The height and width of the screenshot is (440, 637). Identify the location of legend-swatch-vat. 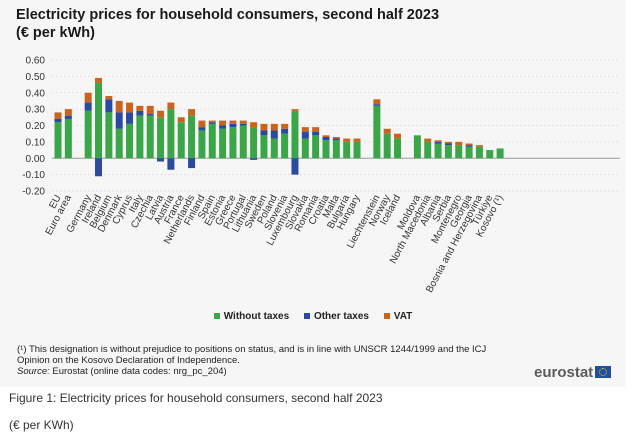
(386, 316).